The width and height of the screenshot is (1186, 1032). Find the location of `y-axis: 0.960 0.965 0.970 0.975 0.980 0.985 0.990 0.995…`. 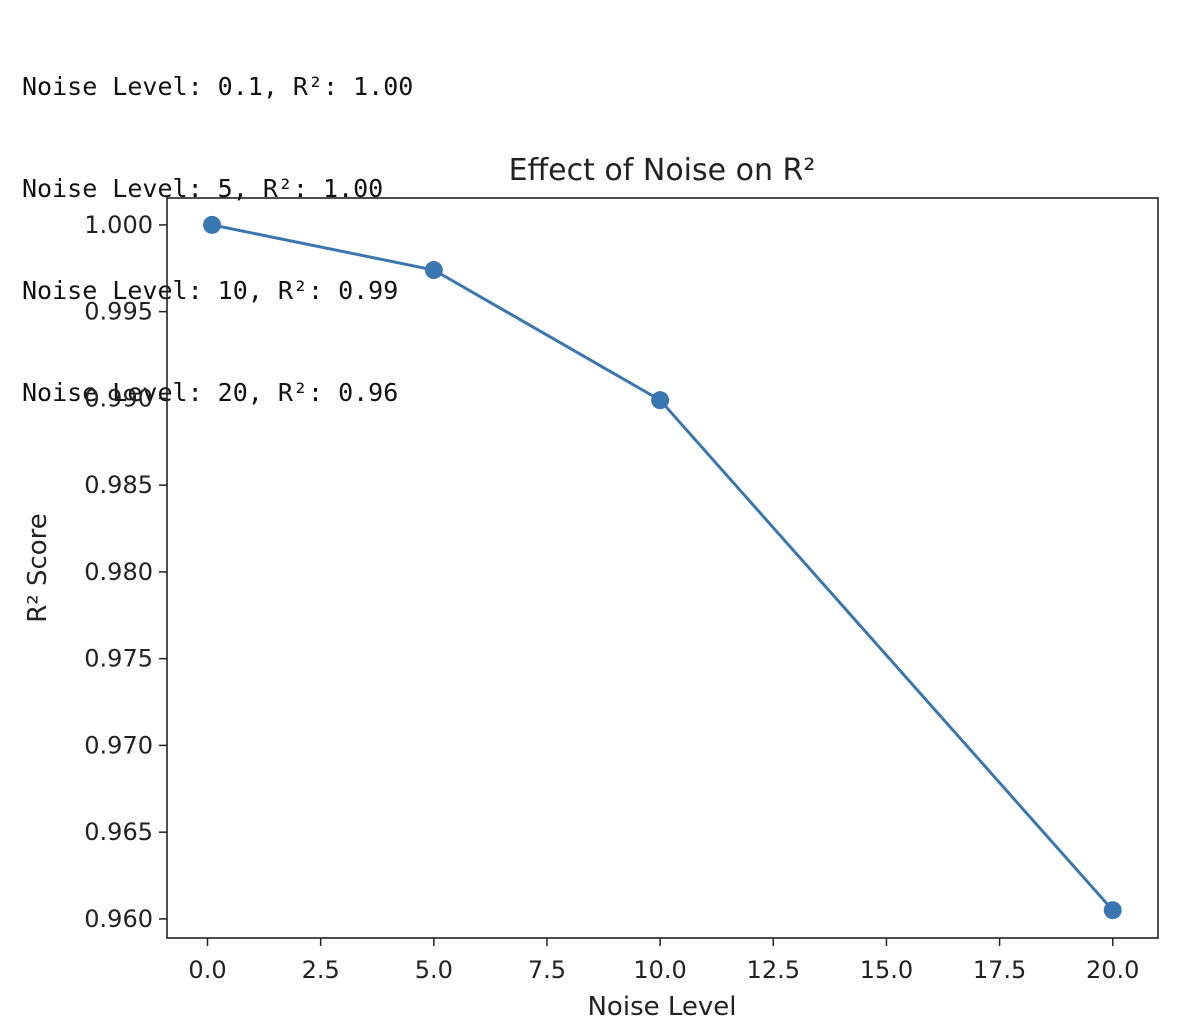

y-axis: 0.960 0.965 0.970 0.975 0.980 0.985 0.990 0.995… is located at coordinates (125, 572).